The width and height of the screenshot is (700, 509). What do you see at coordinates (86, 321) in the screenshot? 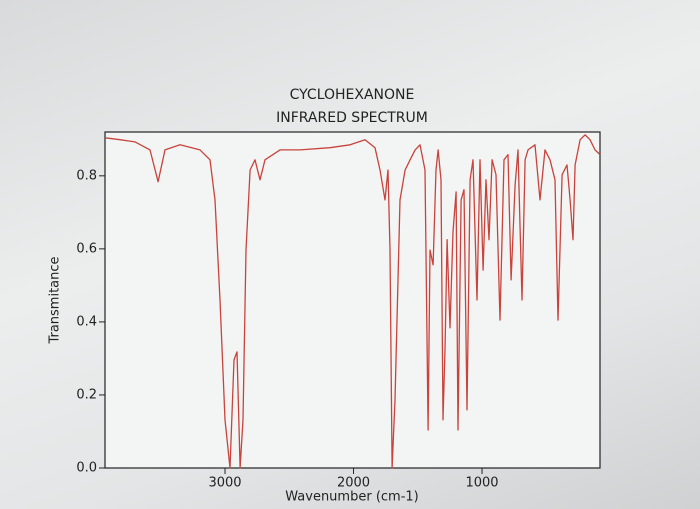
I see `y-tick-label: 0.4` at bounding box center [86, 321].